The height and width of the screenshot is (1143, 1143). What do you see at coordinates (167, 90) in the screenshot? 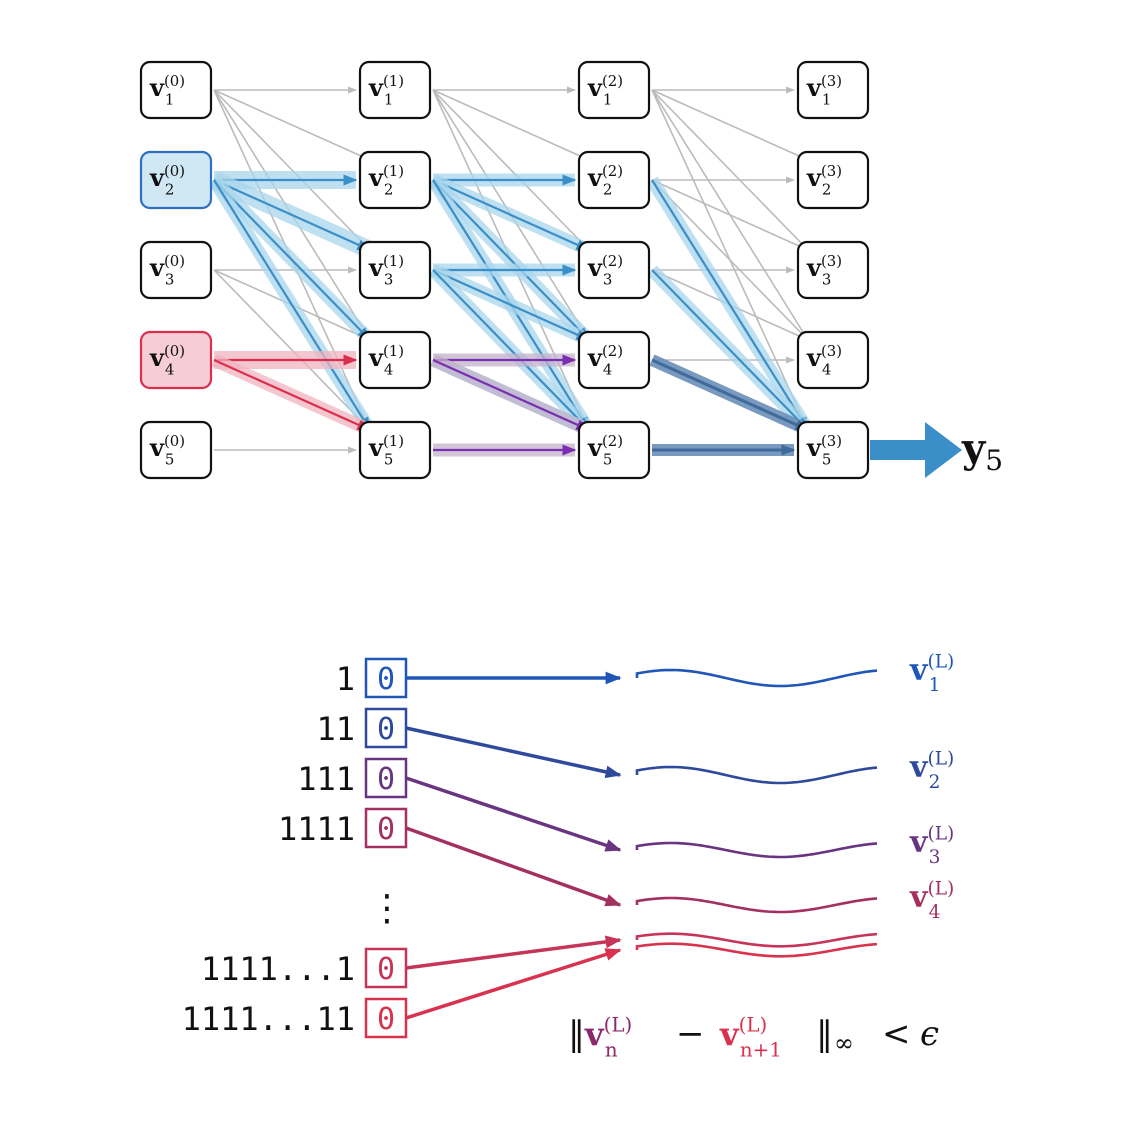
I see `graph-node-label: v(0) 1` at bounding box center [167, 90].